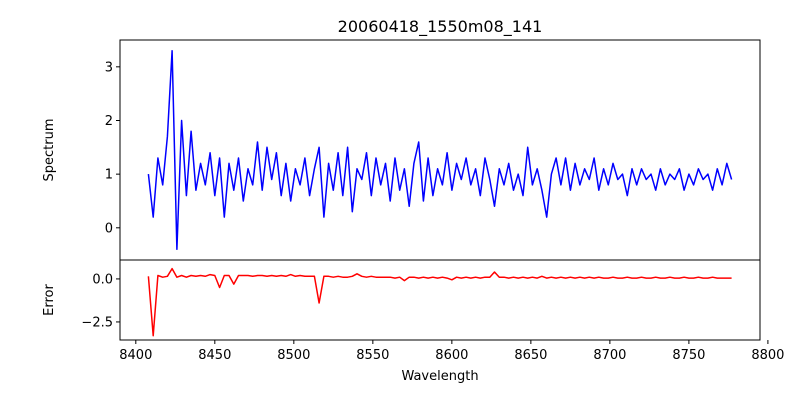  I want to click on x-tick-label: 8600, so click(451, 355).